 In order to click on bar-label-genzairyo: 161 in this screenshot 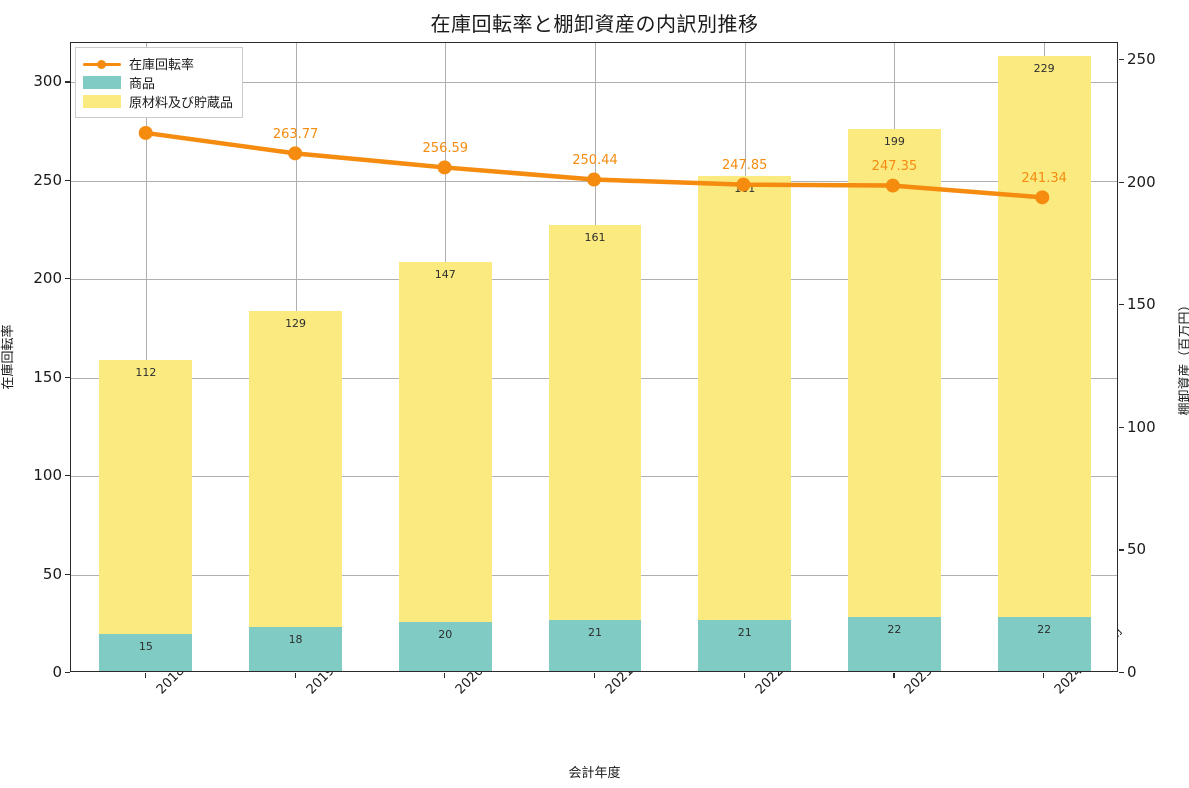, I will do `click(595, 237)`.